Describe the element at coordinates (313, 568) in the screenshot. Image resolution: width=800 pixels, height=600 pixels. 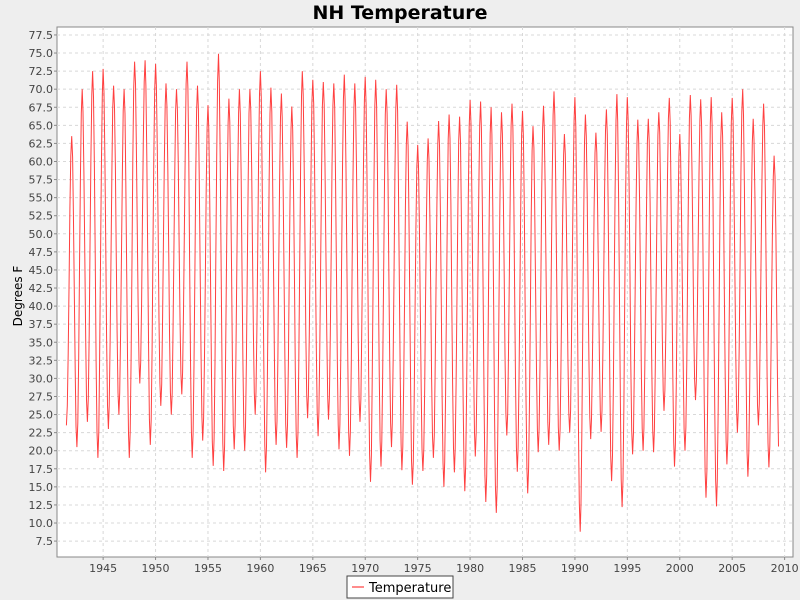
I see `x-tick-label: 1965` at that location.